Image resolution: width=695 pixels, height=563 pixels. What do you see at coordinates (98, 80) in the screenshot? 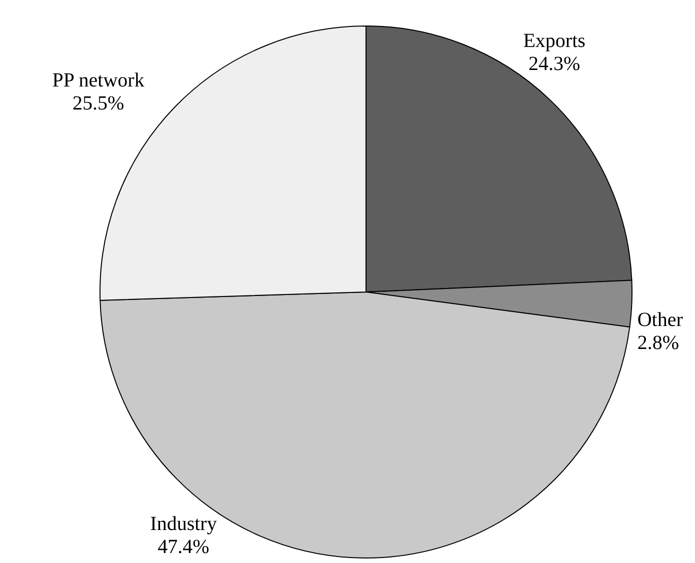
I see `slice-label: PP network` at bounding box center [98, 80].